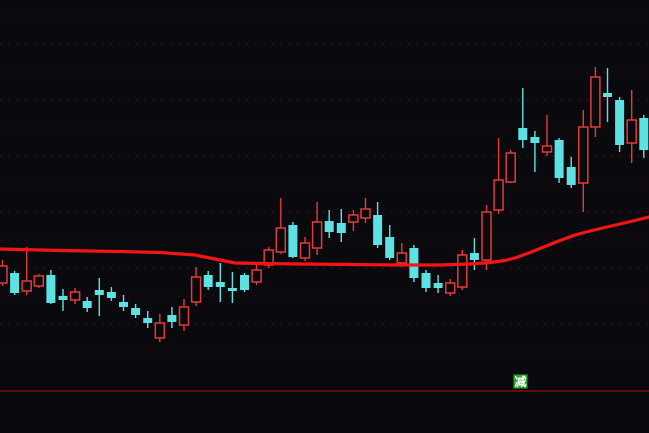  Describe the element at coordinates (520, 381) in the screenshot. I see `reduce-marker-badge: 减` at that location.